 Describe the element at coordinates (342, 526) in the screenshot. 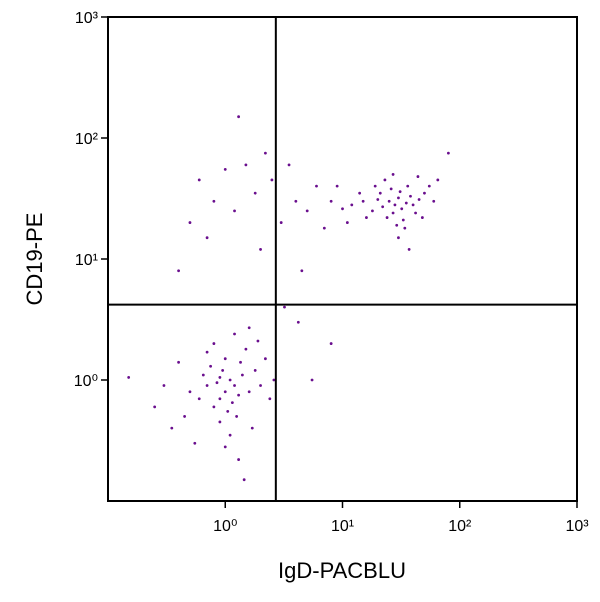

I see `x-tick-label: 10¹` at that location.